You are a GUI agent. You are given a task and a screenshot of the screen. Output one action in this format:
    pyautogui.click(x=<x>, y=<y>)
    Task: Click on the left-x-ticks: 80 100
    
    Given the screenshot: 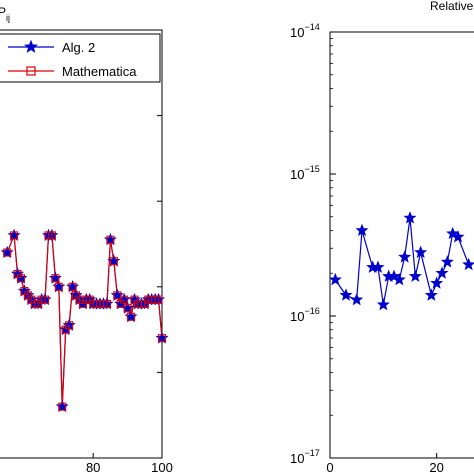 What is the action you would take?
    pyautogui.click(x=129, y=463)
    